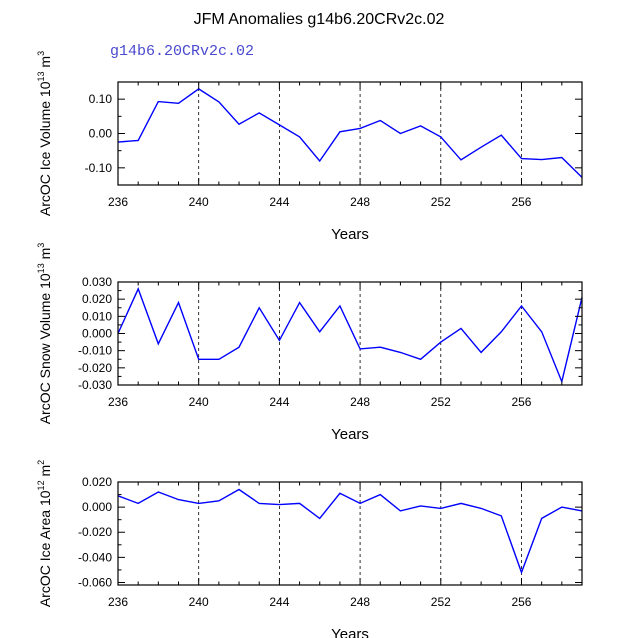 The height and width of the screenshot is (638, 638). Describe the element at coordinates (101, 99) in the screenshot. I see `y-tick-label: 0.10` at that location.